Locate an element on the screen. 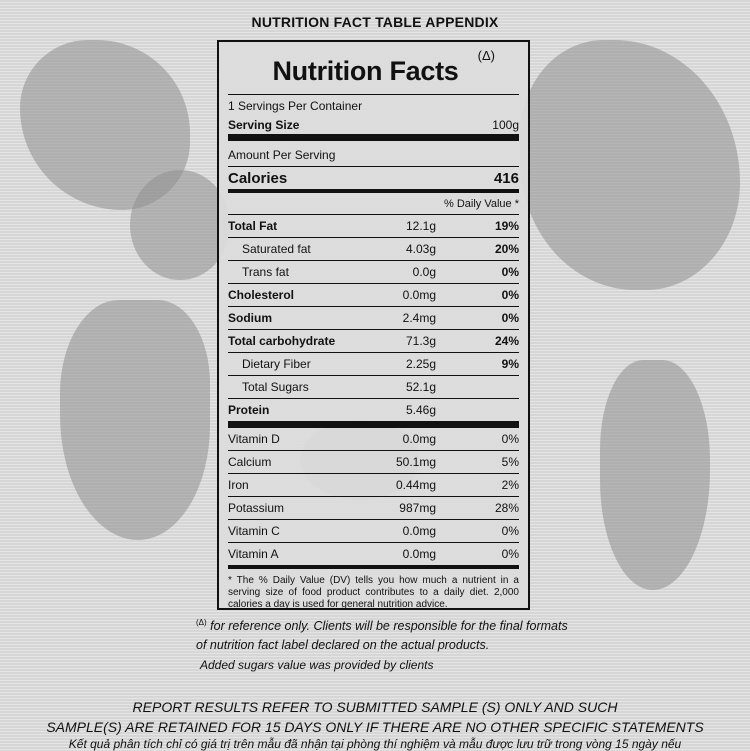  nutrient-daily-value: 24% is located at coordinates (506, 341).